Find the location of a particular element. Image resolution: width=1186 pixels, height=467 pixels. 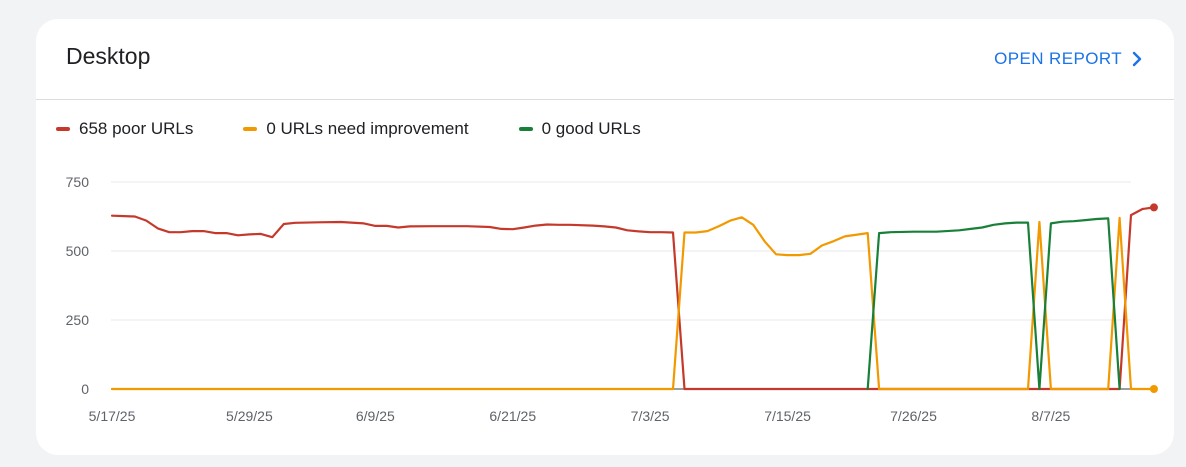

legend-item-needs-improvement: 0 URLs need improvement is located at coordinates (356, 129).